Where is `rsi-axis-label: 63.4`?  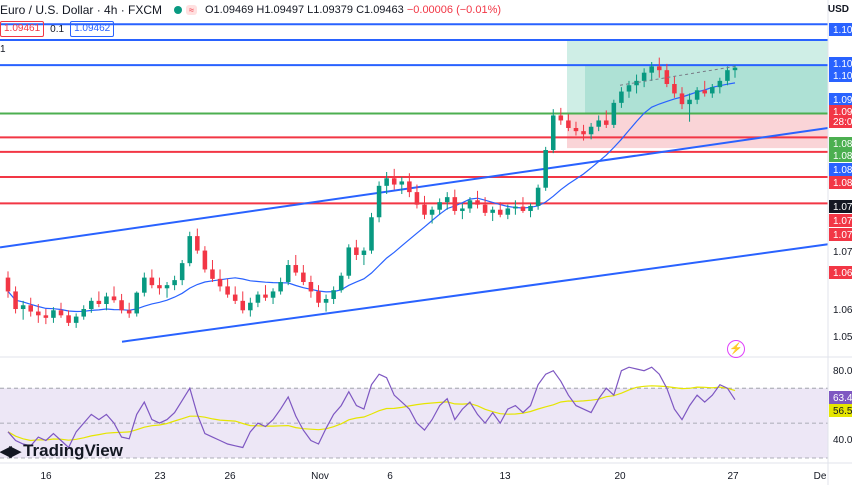 rsi-axis-label: 63.4 is located at coordinates (842, 398).